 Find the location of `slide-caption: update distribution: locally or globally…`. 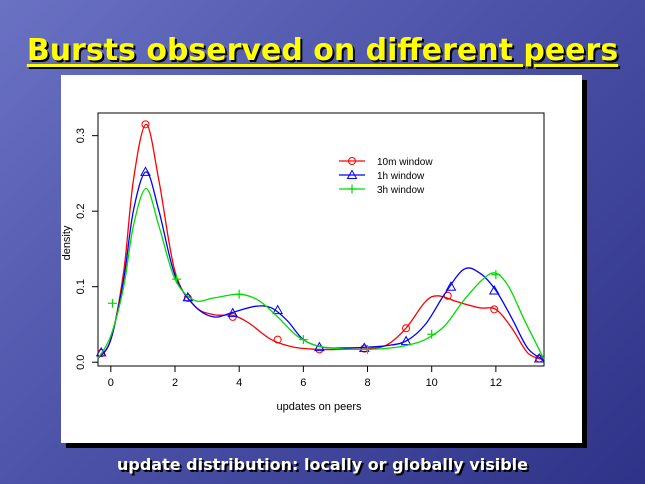

slide-caption: update distribution: locally or globally… is located at coordinates (322, 464).